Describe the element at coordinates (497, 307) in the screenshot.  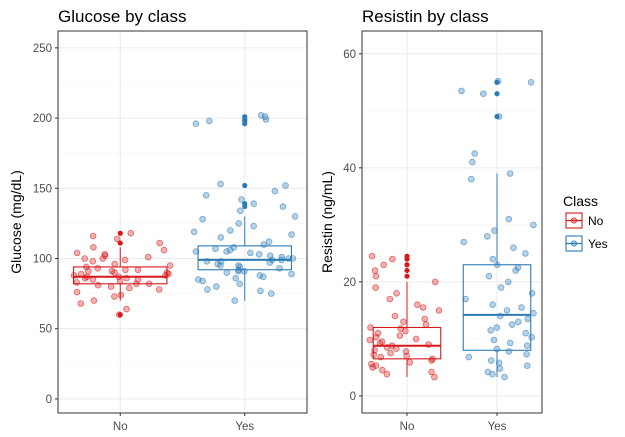
I see `box-iqr` at that location.